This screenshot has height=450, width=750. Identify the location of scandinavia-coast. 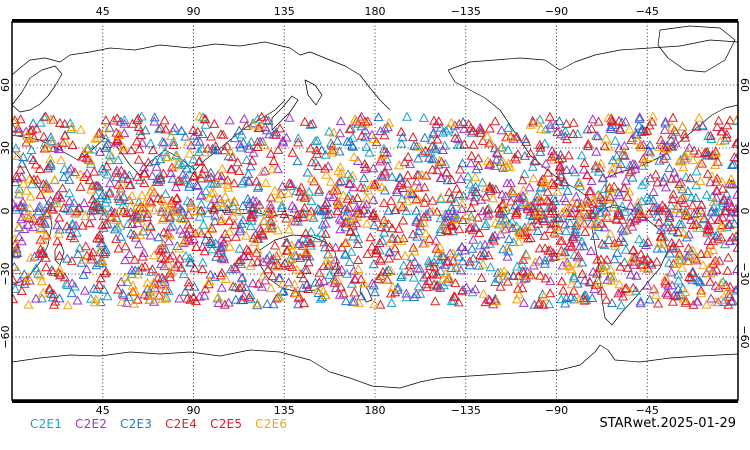
(37, 89).